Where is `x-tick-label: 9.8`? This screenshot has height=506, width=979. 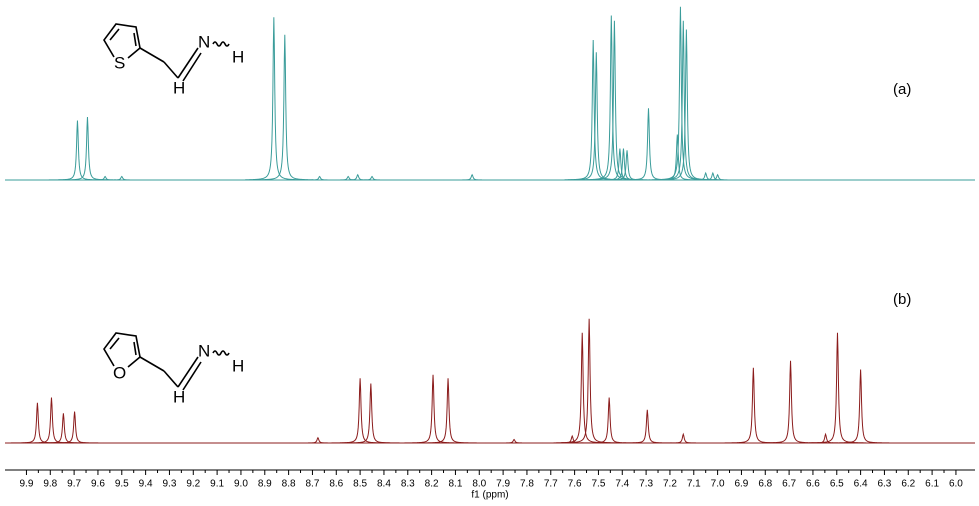
x-tick-label: 9.8 is located at coordinates (50, 484).